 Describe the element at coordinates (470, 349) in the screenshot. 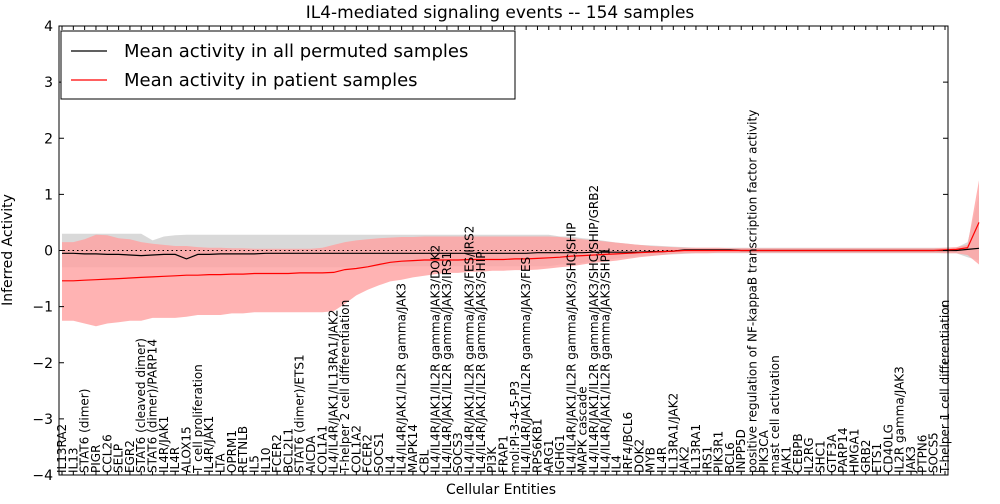

I see `x-category-label: IL4/IL4R/JAK1/IL2R gamma/JAK3/FES/IRS2` at that location.